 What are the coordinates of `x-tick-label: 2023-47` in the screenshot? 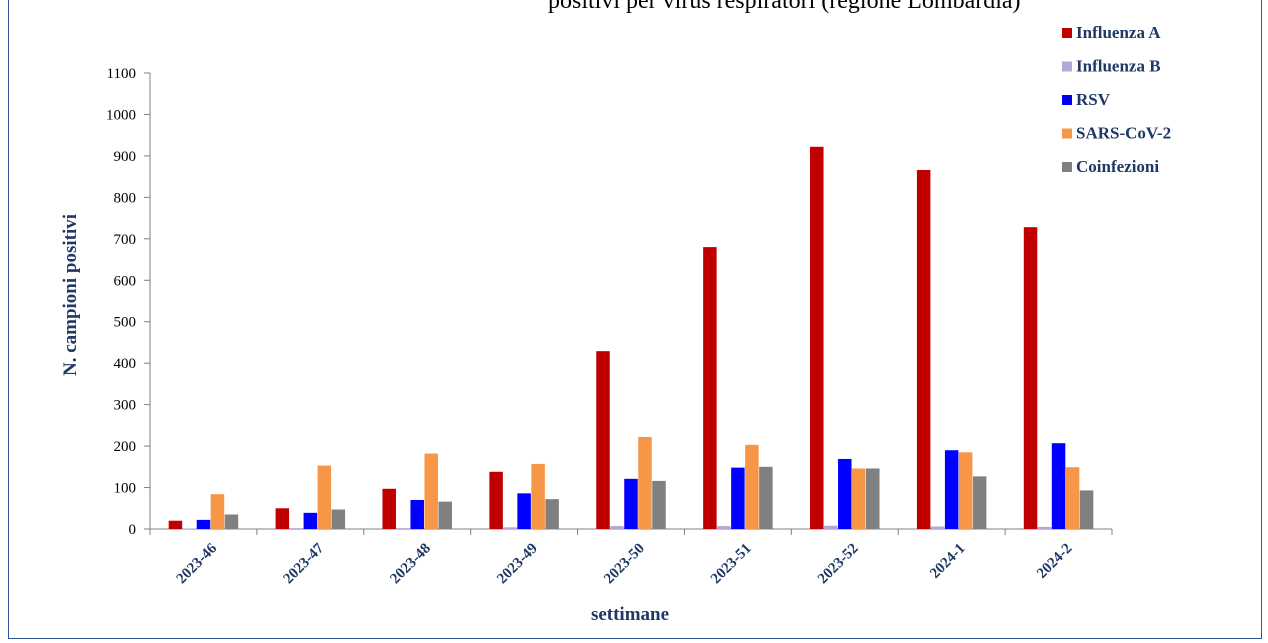 It's located at (303, 563).